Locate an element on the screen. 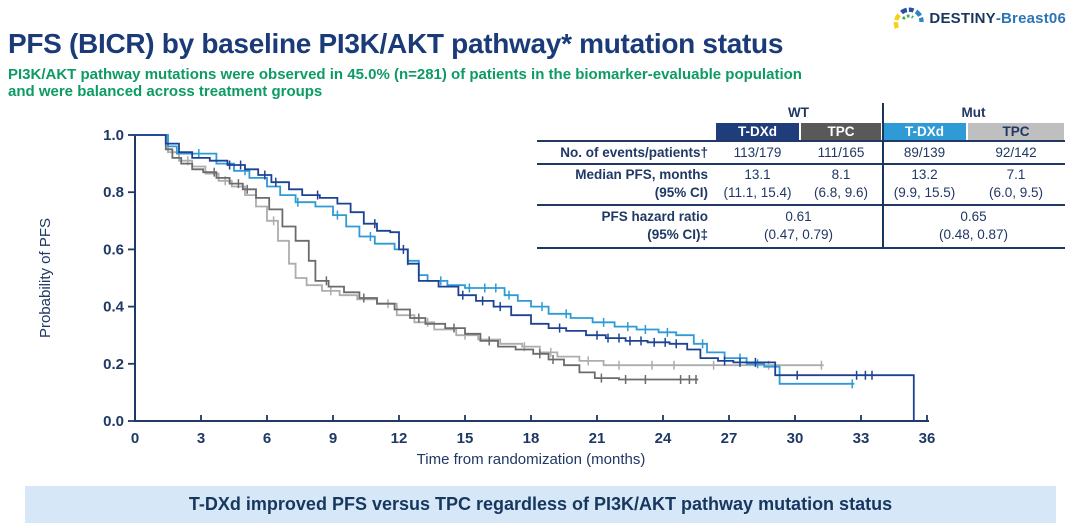  destiny-breast06-logo: DESTINY-Breast06 is located at coordinates (979, 18).